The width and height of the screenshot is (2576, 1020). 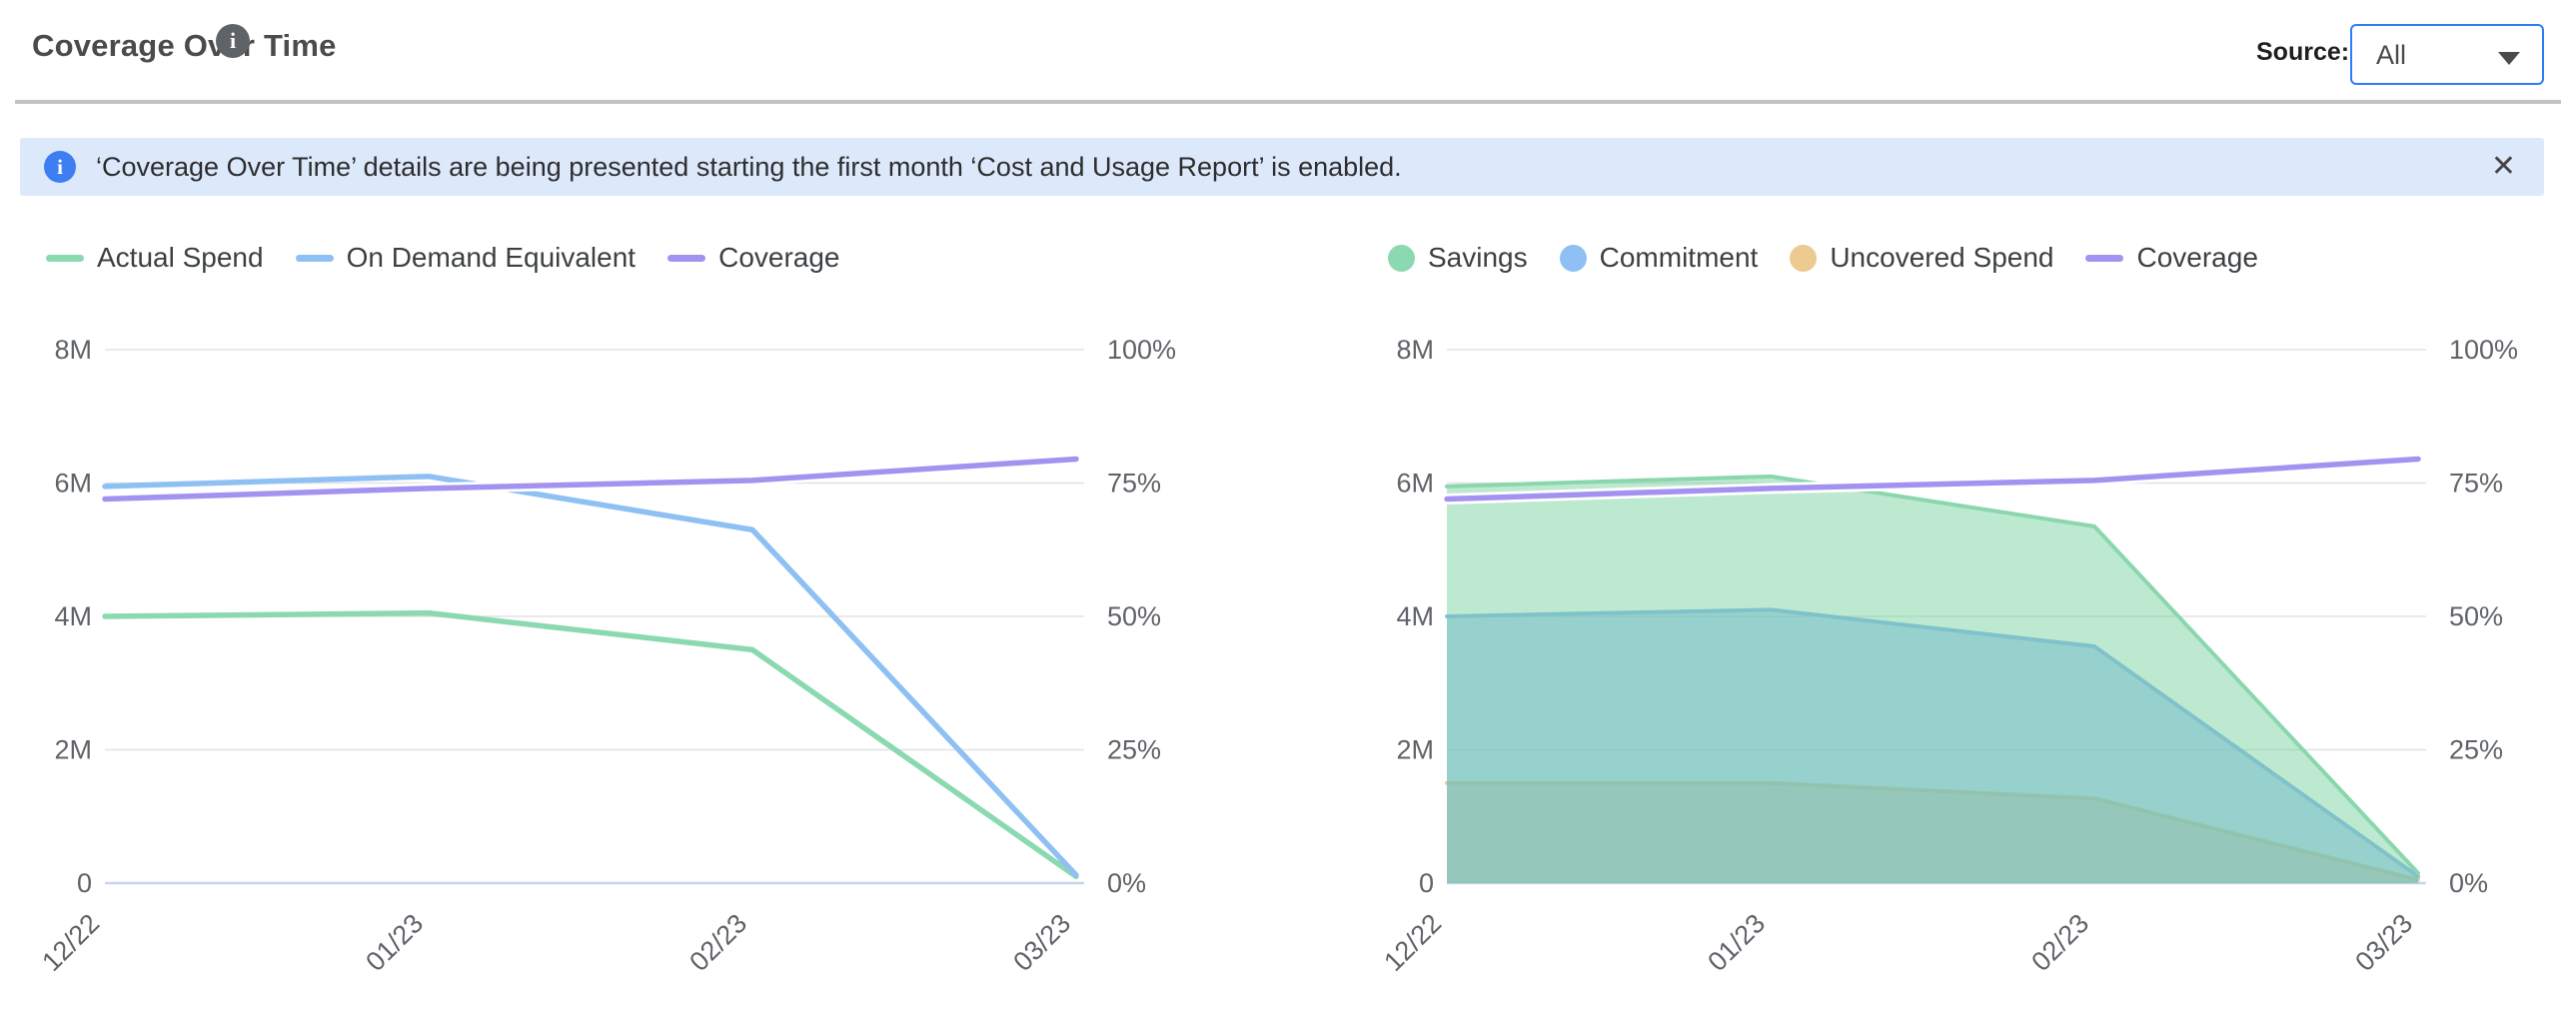 What do you see at coordinates (2303, 52) in the screenshot?
I see `source-label: Source:` at bounding box center [2303, 52].